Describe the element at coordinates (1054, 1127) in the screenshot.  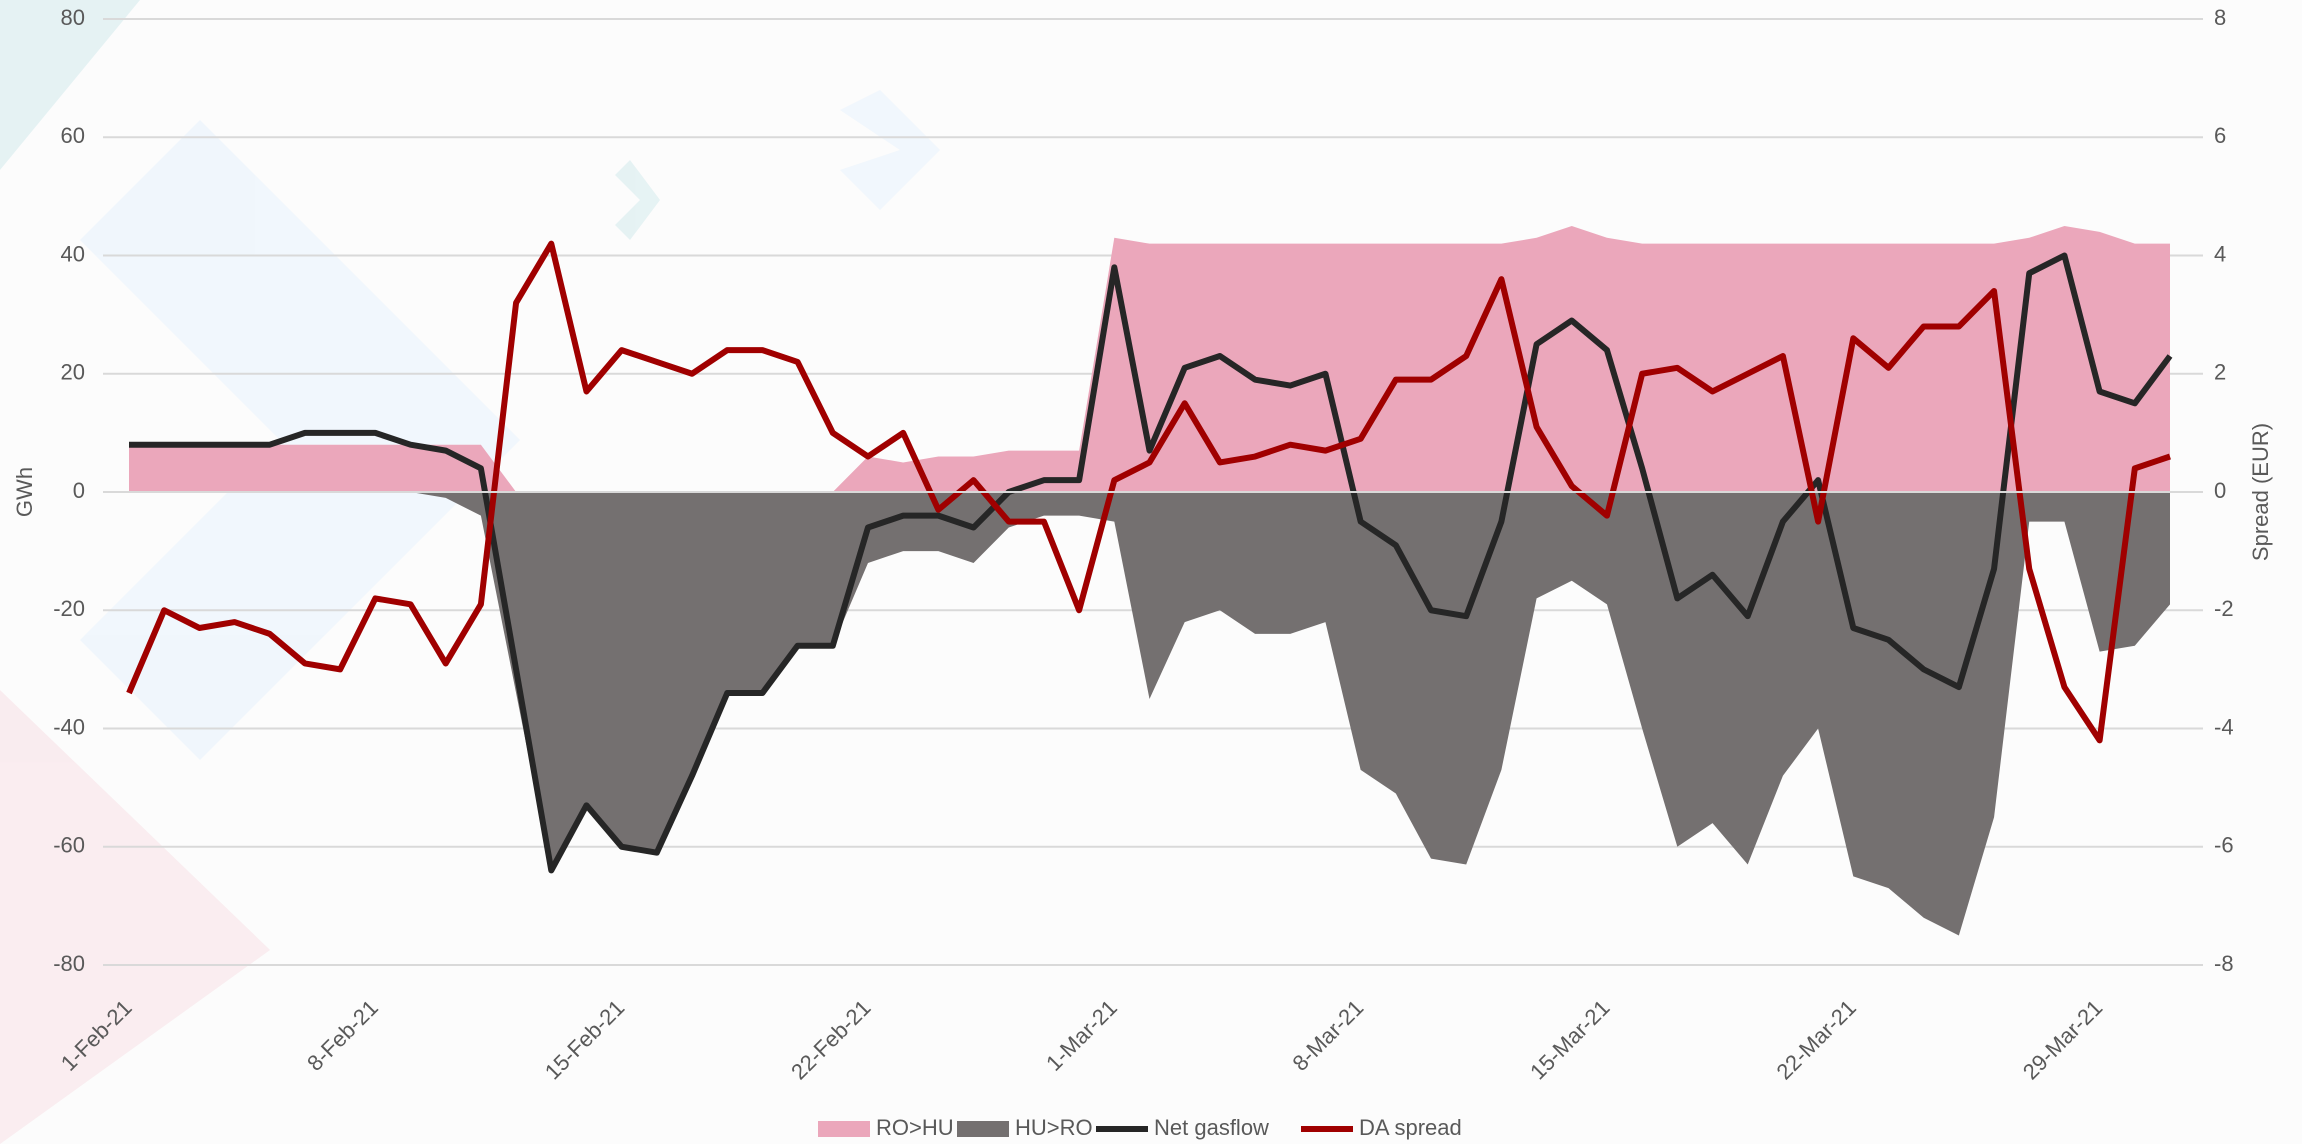
I see `legend-label: HU>RO` at that location.